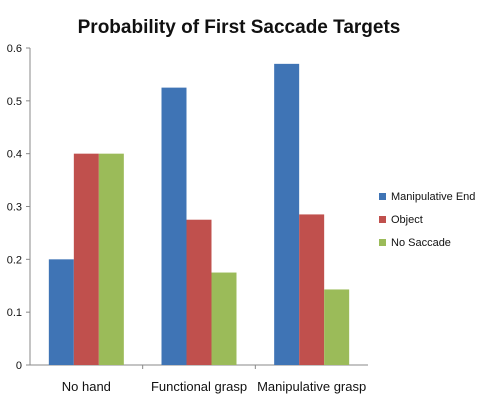  Describe the element at coordinates (14, 155) in the screenshot. I see `y-tick-label: 0.4` at that location.